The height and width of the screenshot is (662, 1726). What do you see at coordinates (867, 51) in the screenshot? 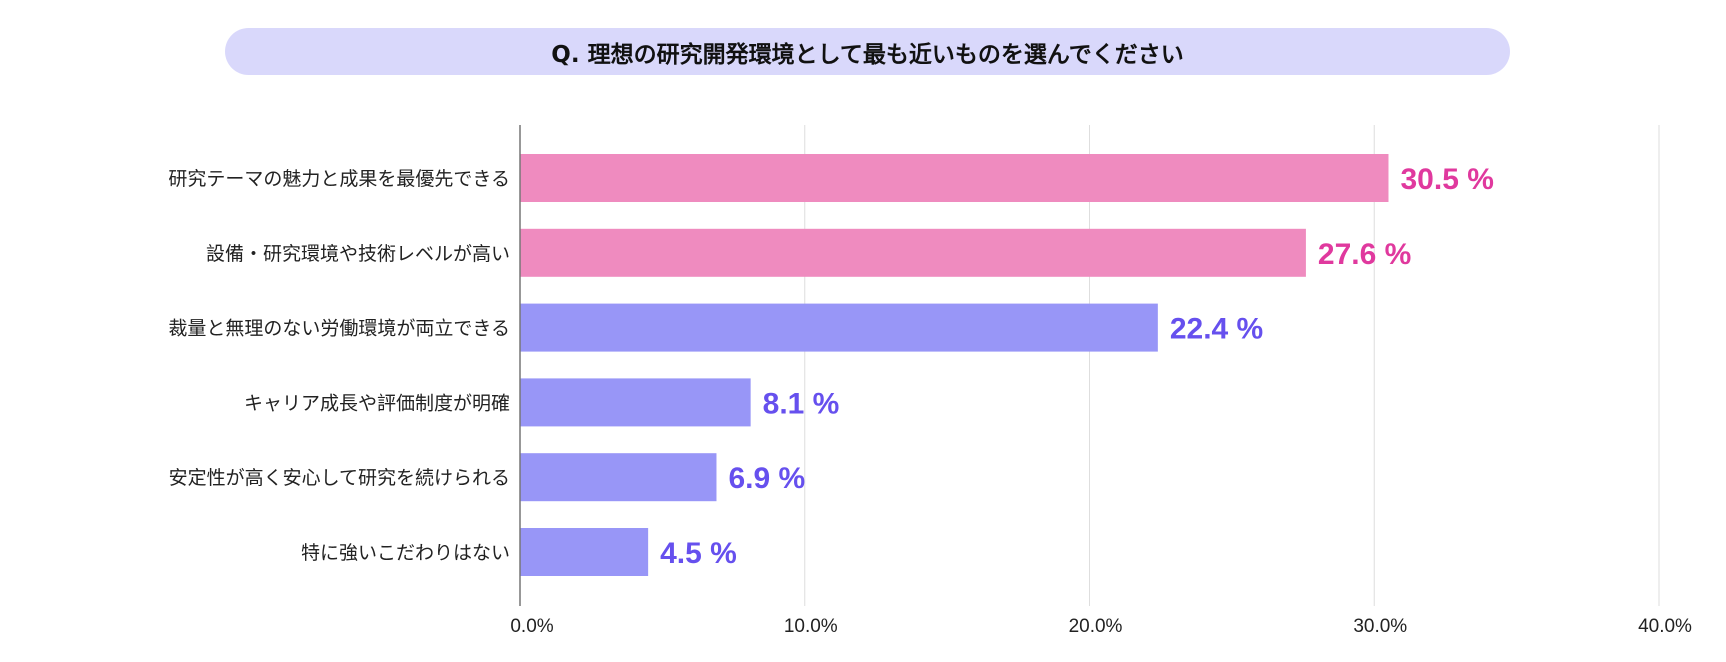
I see `chart-title: Q. 理想の研究開発環境として最も近いものを選んでください` at bounding box center [867, 51].